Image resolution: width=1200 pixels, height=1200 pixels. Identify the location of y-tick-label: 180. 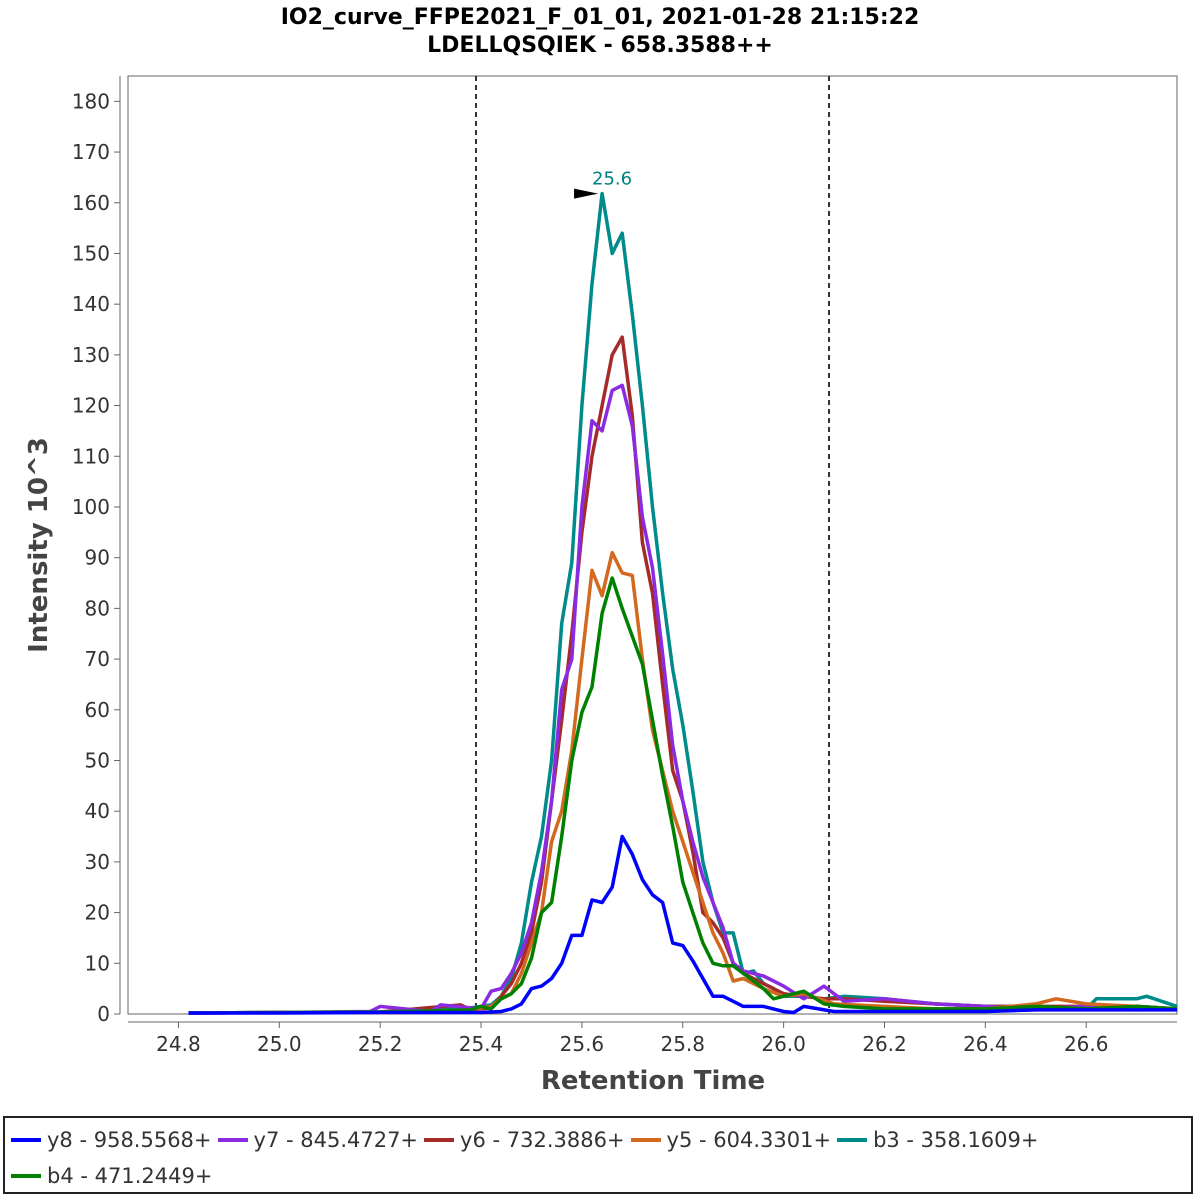
(91, 101).